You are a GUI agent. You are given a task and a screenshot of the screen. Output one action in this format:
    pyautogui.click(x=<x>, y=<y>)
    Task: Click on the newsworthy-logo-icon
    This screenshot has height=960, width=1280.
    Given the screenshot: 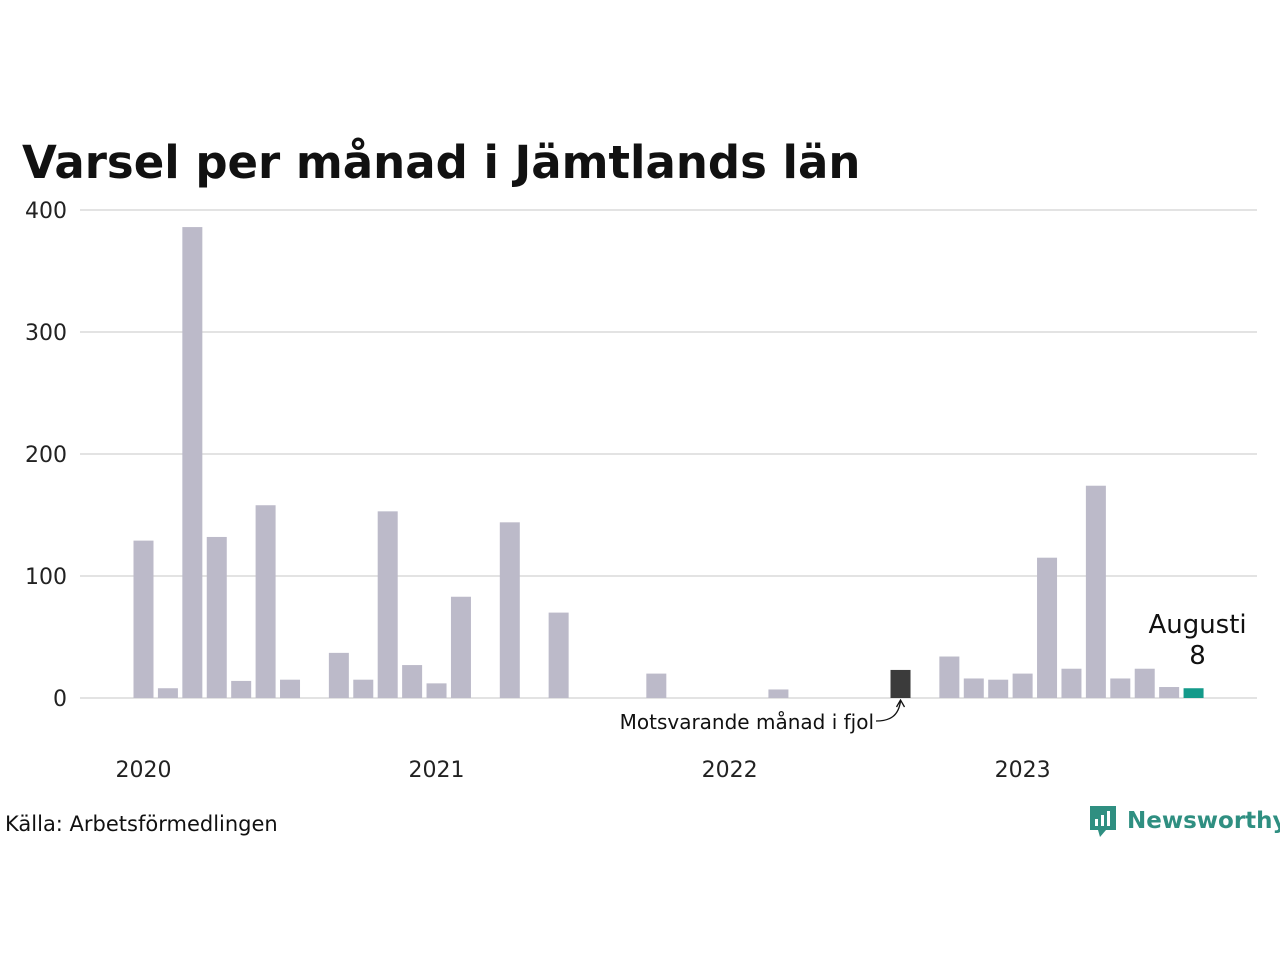 What is the action you would take?
    pyautogui.click(x=1103, y=821)
    